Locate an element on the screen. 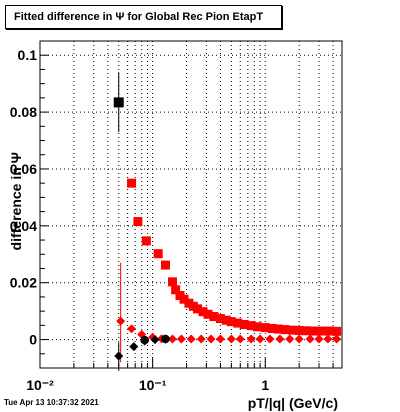  y-tick-label: 0.02 is located at coordinates (23, 283).